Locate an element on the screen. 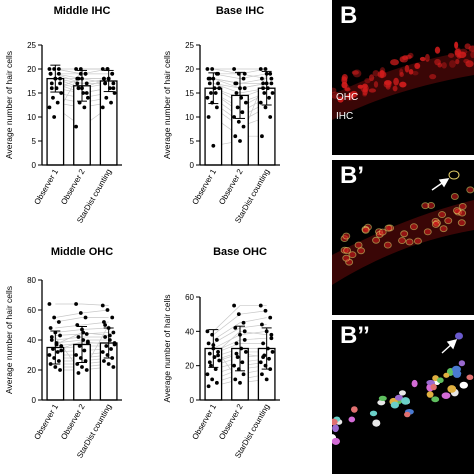  y-tick-label: 10 is located at coordinates (31, 117).